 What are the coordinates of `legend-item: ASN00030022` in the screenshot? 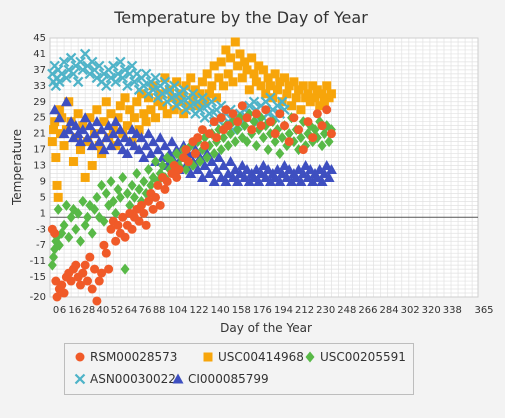 It's located at (124, 379).